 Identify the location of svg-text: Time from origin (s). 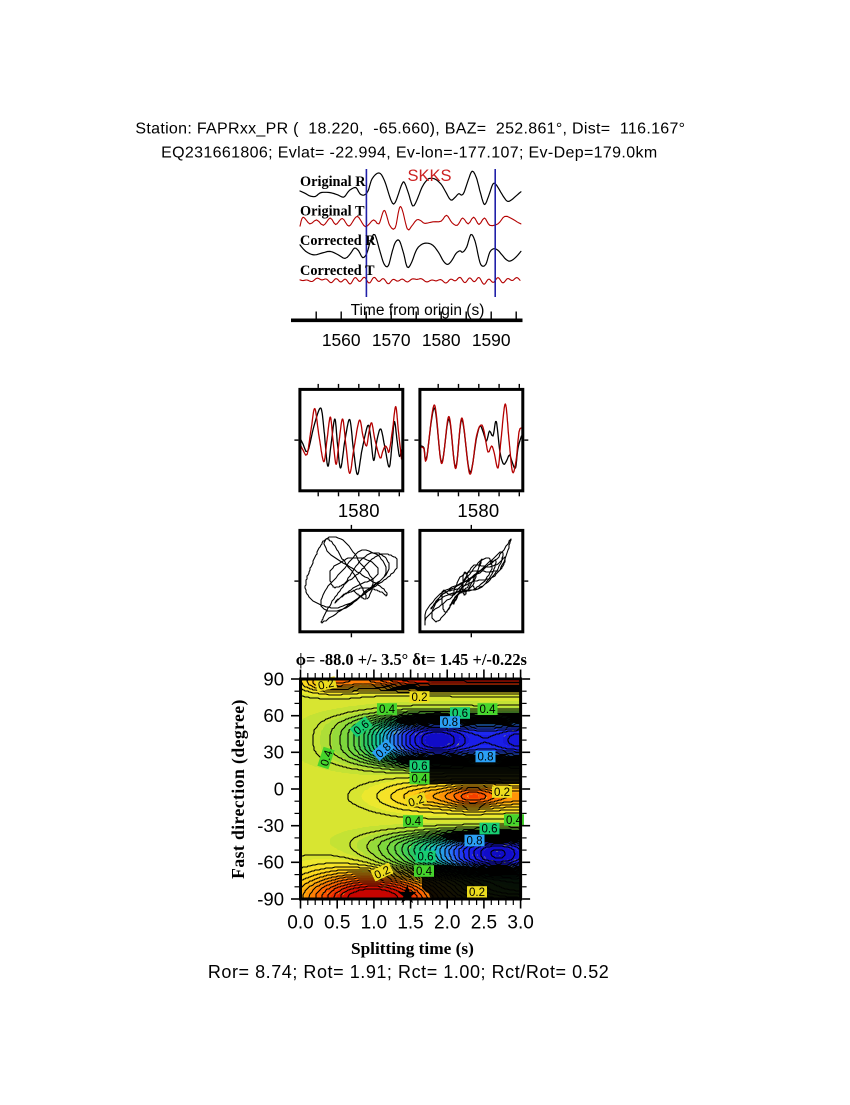
(418, 310).